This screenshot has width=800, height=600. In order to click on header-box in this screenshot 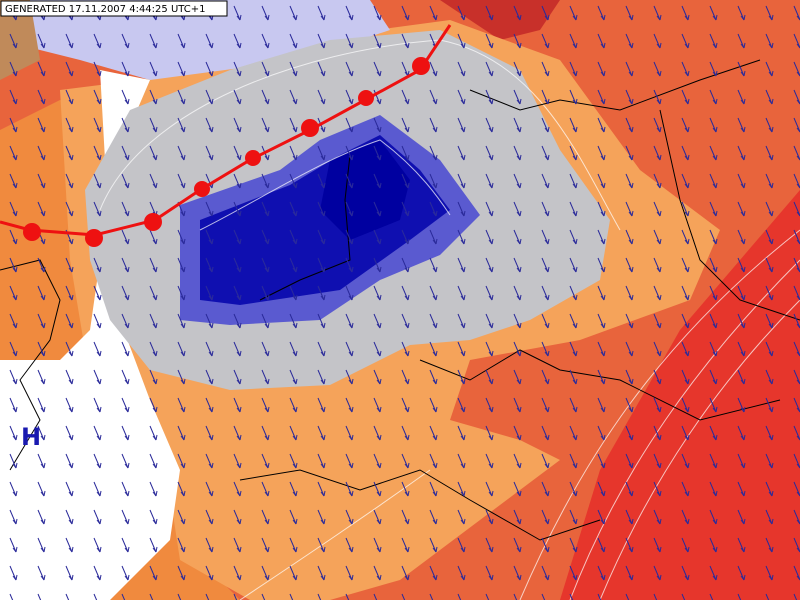, I will do `click(114, 8)`.